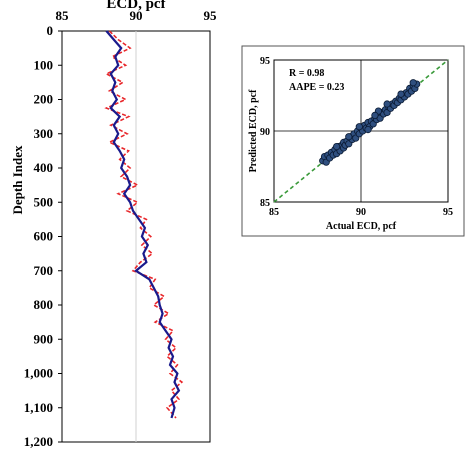 This screenshot has height=474, width=474. What do you see at coordinates (306, 73) in the screenshot?
I see `annotation-r: R = 0.98` at bounding box center [306, 73].